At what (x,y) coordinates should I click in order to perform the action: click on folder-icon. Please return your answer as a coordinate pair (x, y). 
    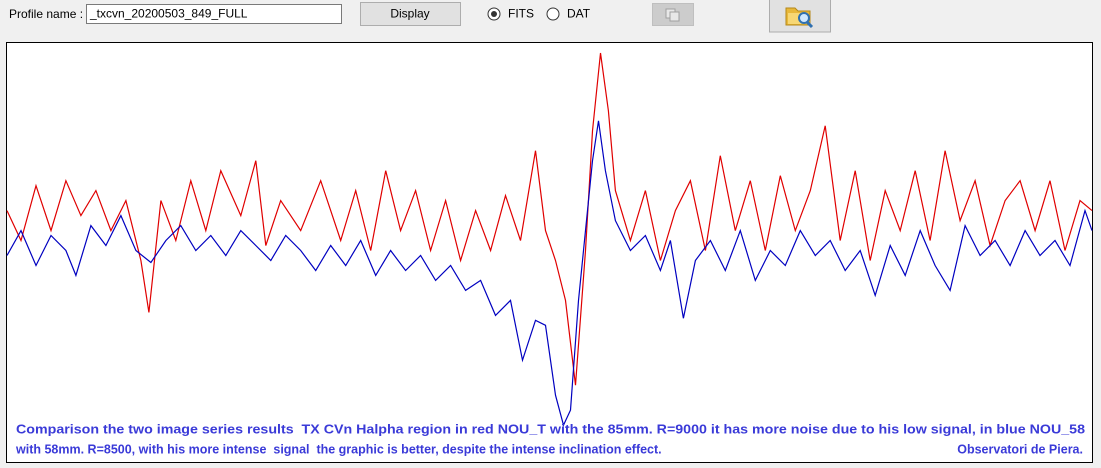
    Looking at the image, I should click on (799, 18).